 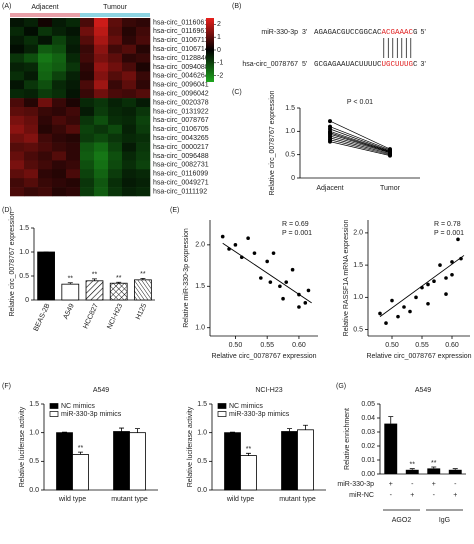 What do you see at coordinates (115, 15) in the screenshot?
I see `group-bar` at bounding box center [115, 15].